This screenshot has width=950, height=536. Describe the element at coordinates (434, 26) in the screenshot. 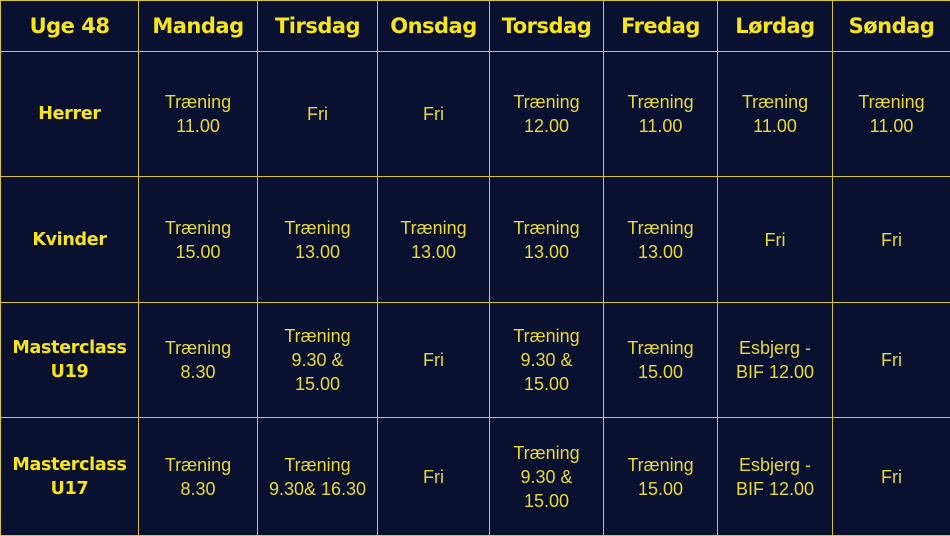

I see `day-header: Onsdag` at that location.